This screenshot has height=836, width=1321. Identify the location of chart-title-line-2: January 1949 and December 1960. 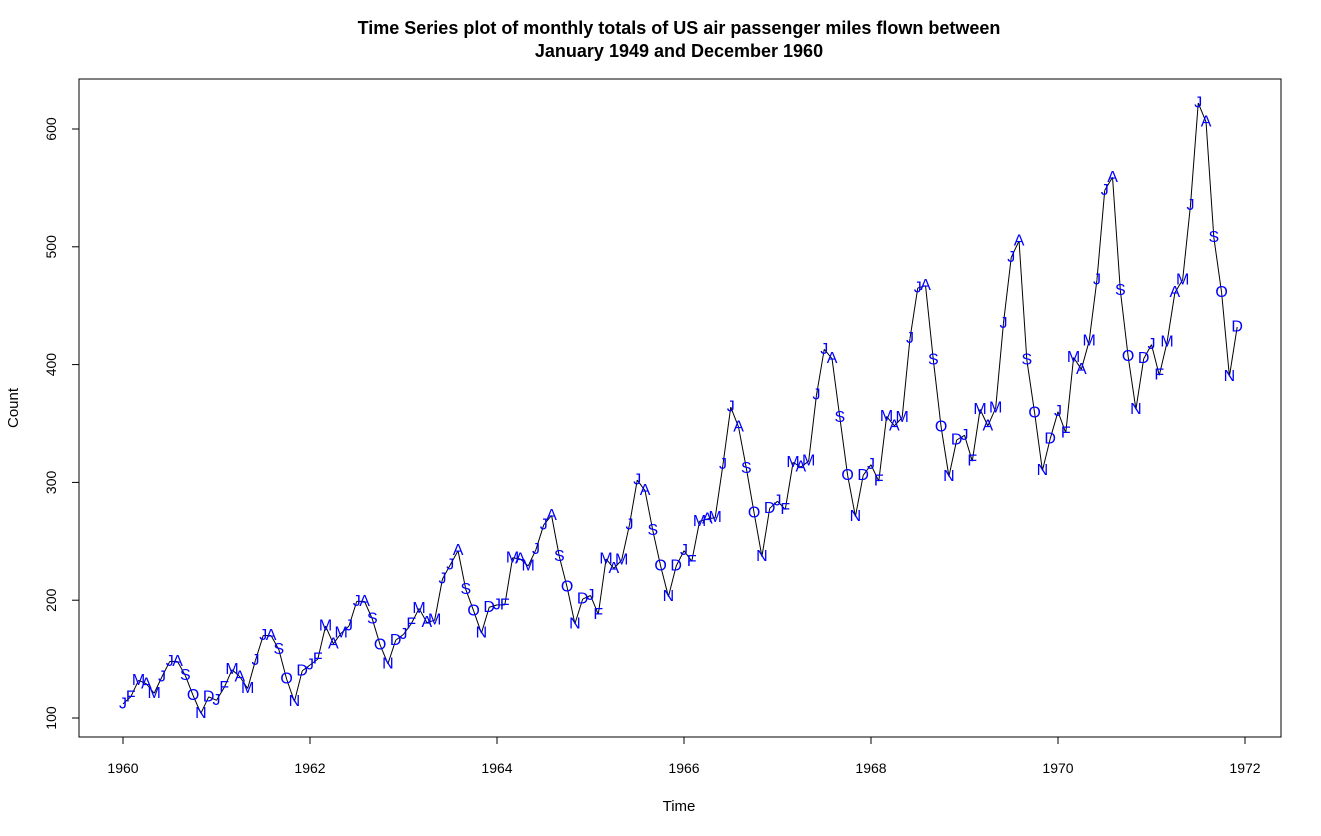
(679, 51).